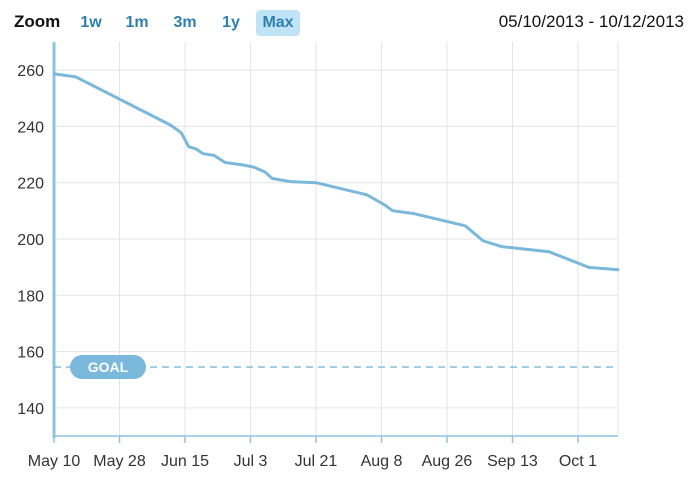 The width and height of the screenshot is (700, 489). What do you see at coordinates (30, 353) in the screenshot?
I see `y-tick-label: 160` at bounding box center [30, 353].